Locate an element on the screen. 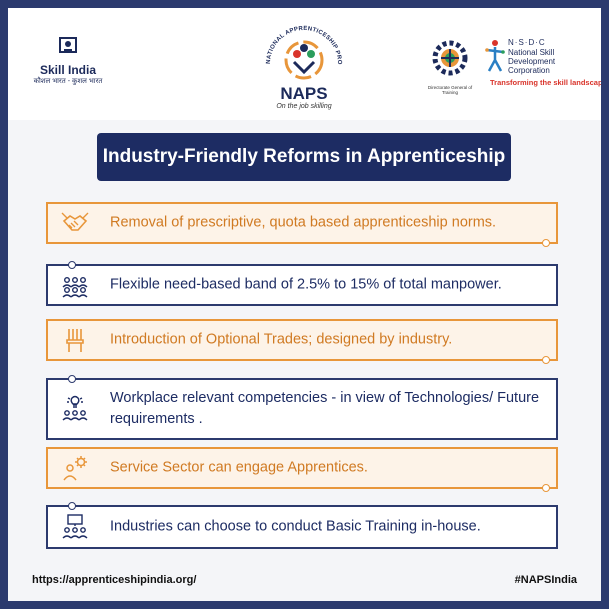 Image resolution: width=609 pixels, height=609 pixels. reform-item-5: Service Sector can engage Apprentices. is located at coordinates (302, 469).